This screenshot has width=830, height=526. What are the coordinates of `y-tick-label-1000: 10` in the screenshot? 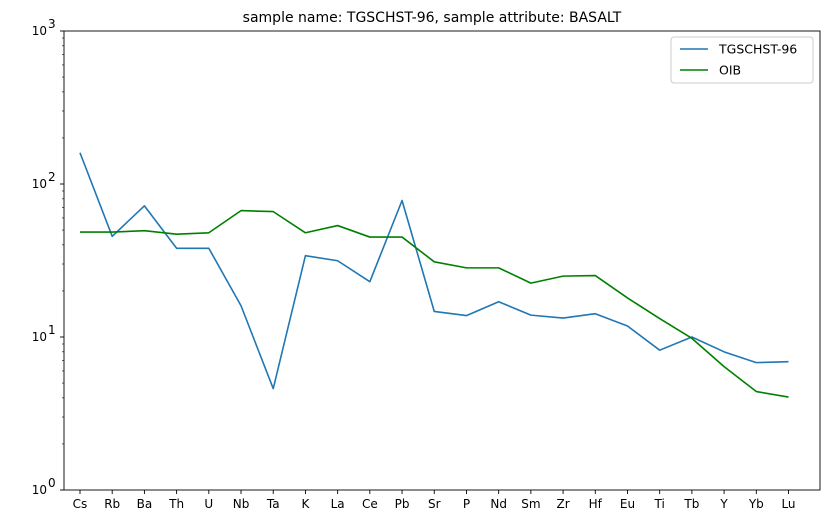 It's located at (39, 31).